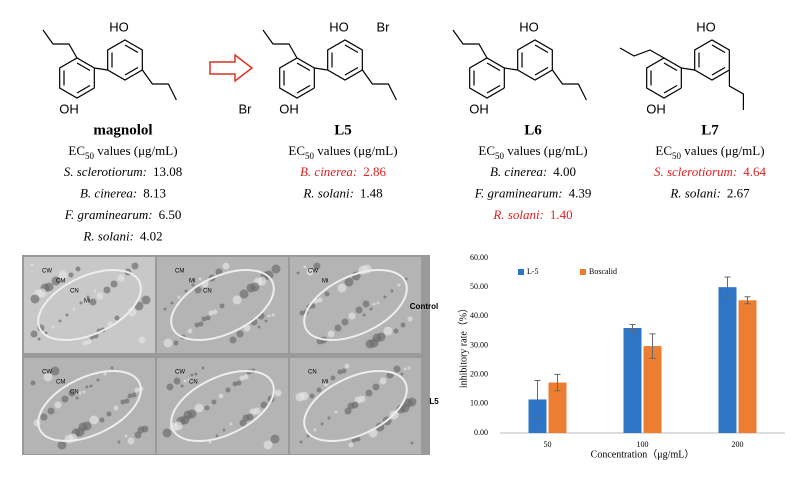 This screenshot has width=806, height=478. I want to click on ec50-header: EC50 values (μg/mL), so click(709, 152).